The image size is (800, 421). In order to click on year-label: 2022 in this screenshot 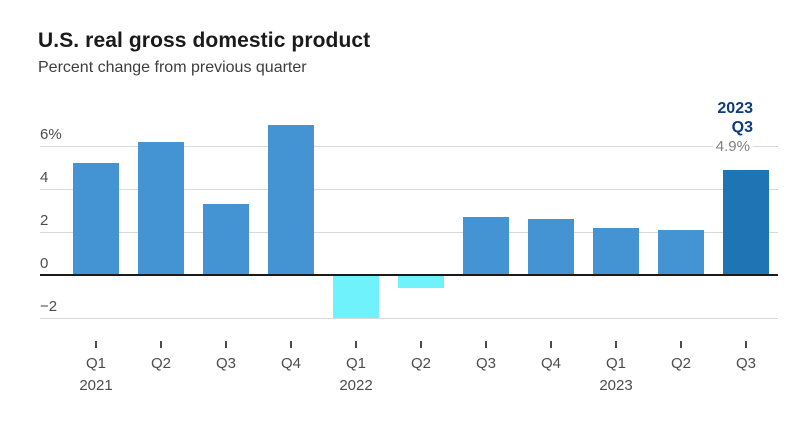, I will do `click(356, 385)`.